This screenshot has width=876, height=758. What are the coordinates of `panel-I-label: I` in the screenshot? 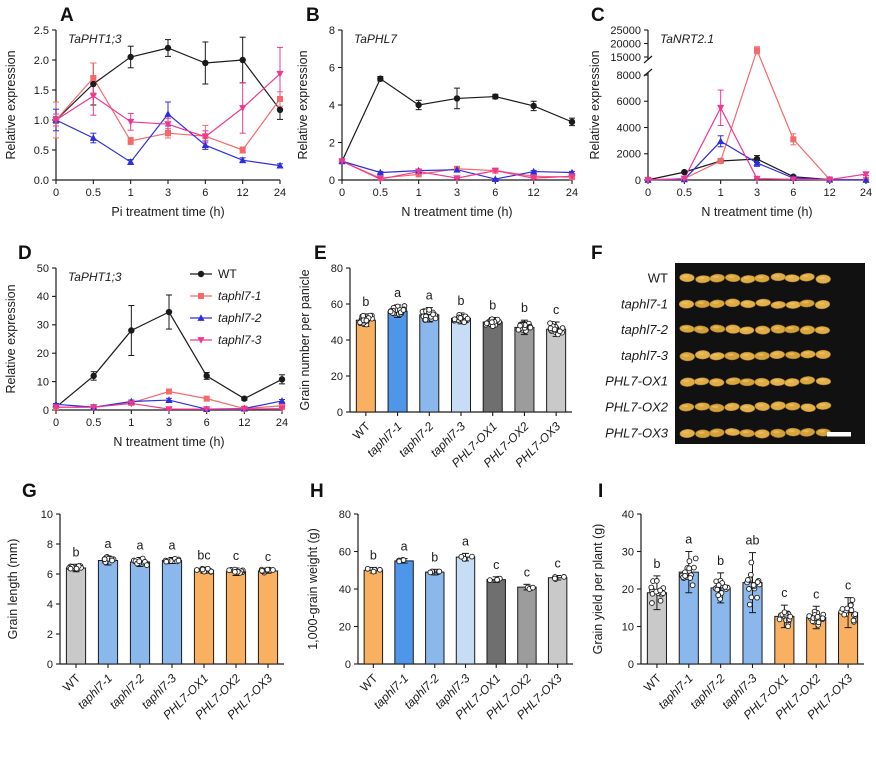 It's located at (601, 491).